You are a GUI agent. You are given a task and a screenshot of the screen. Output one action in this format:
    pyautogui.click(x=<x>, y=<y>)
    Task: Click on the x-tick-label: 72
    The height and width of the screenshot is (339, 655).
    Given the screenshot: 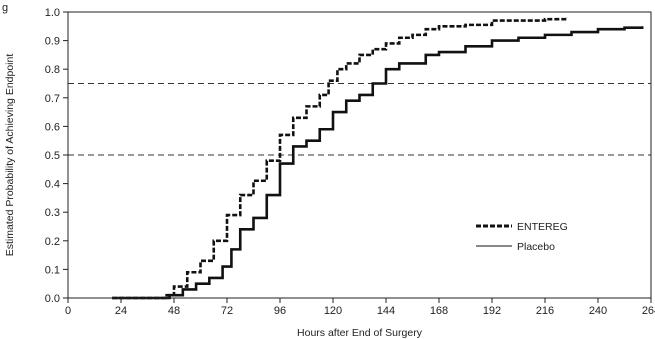 What is the action you would take?
    pyautogui.click(x=227, y=311)
    